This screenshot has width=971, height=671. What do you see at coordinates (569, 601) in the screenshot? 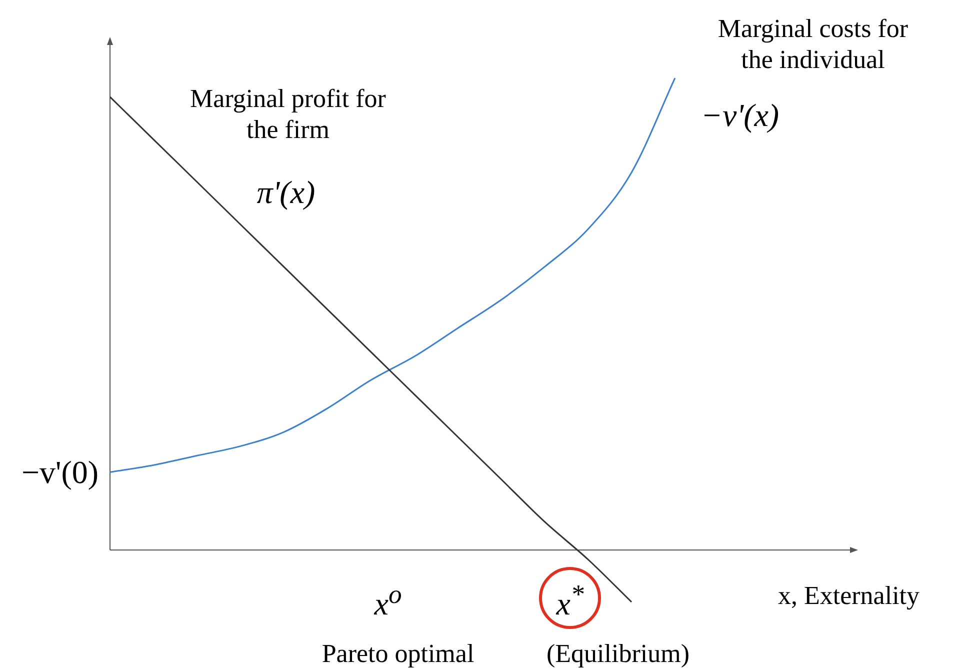
I see `annotation: x$^{*}$` at bounding box center [569, 601].